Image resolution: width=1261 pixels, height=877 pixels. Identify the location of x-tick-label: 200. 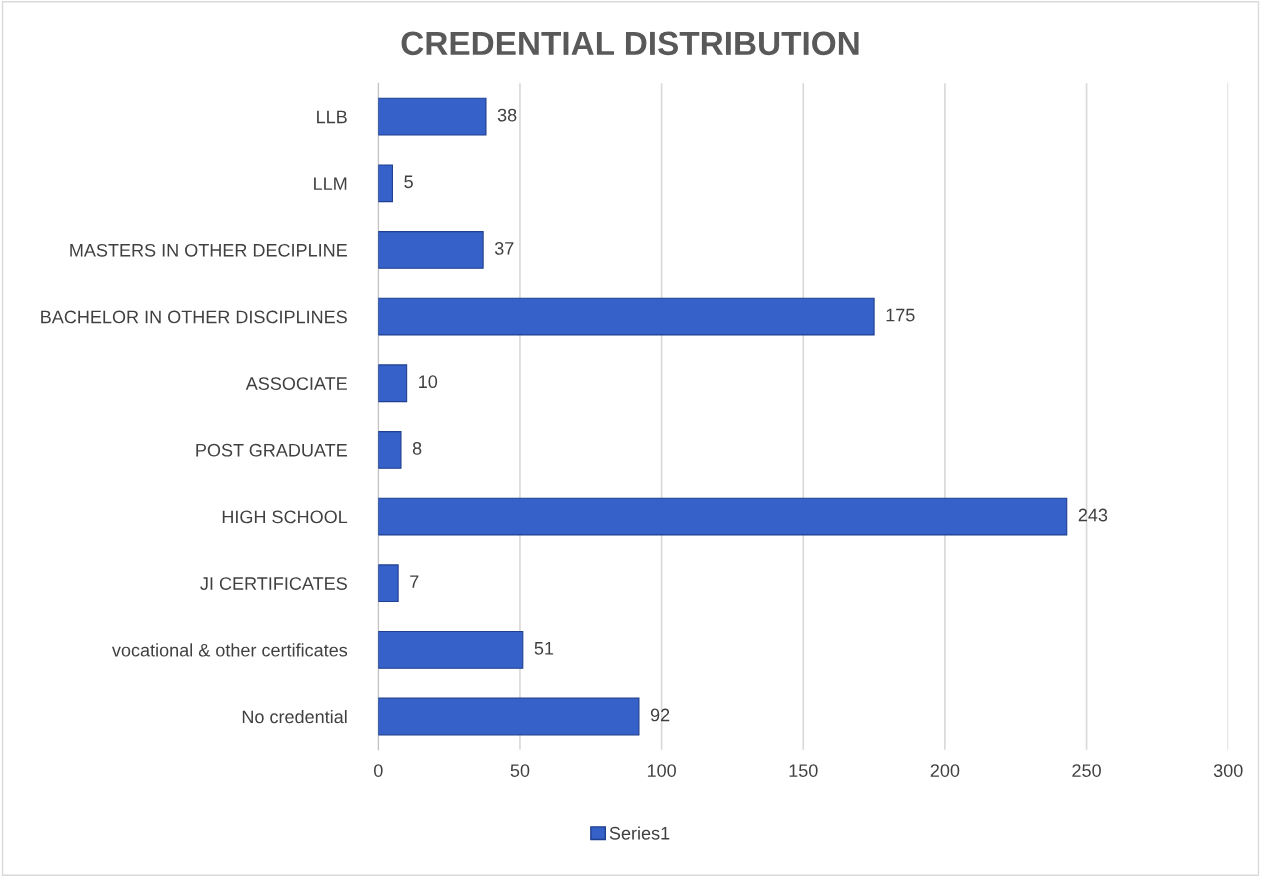
(945, 770).